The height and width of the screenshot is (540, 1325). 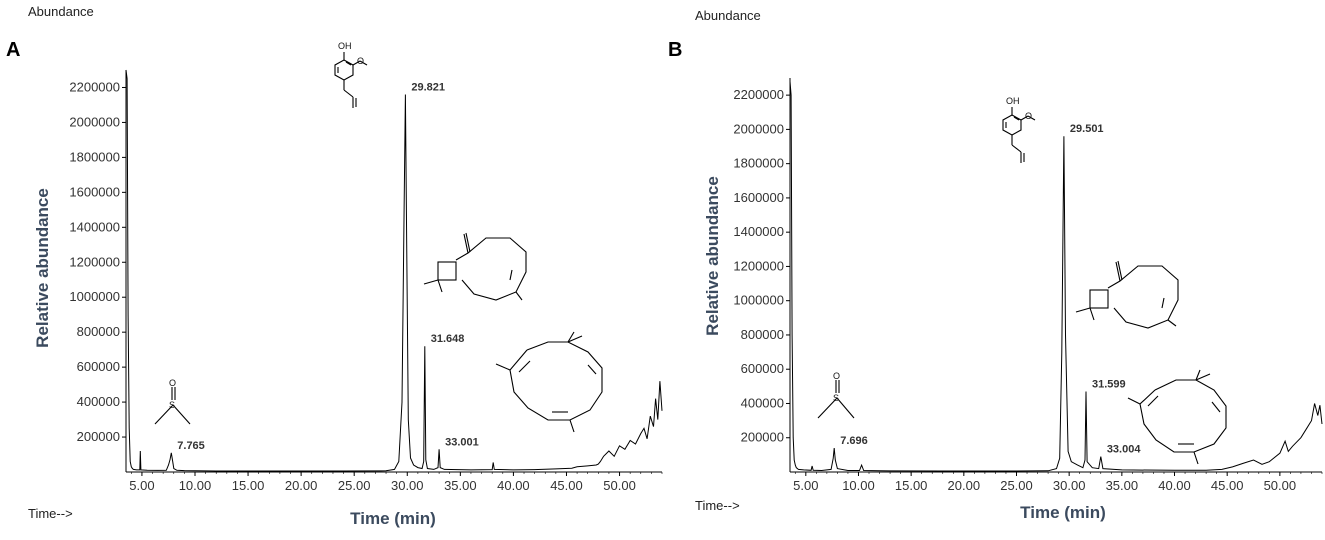 I want to click on y-axis-title-b: Relative abundance, so click(x=712, y=256).